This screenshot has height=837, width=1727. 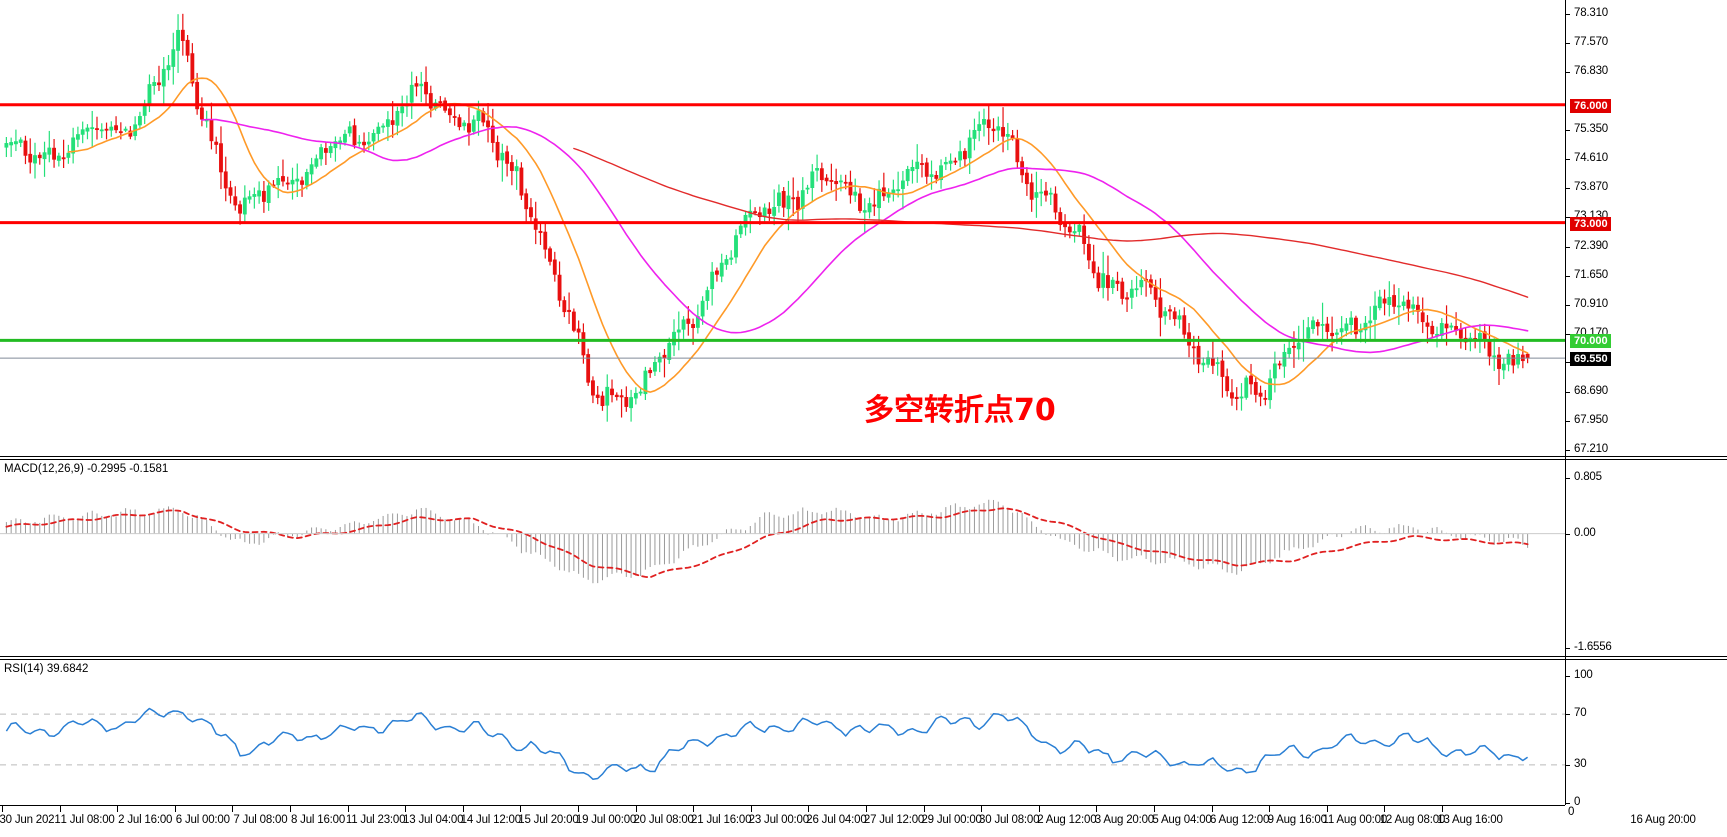 What do you see at coordinates (1051, 222) in the screenshot?
I see `ma-slow-line` at bounding box center [1051, 222].